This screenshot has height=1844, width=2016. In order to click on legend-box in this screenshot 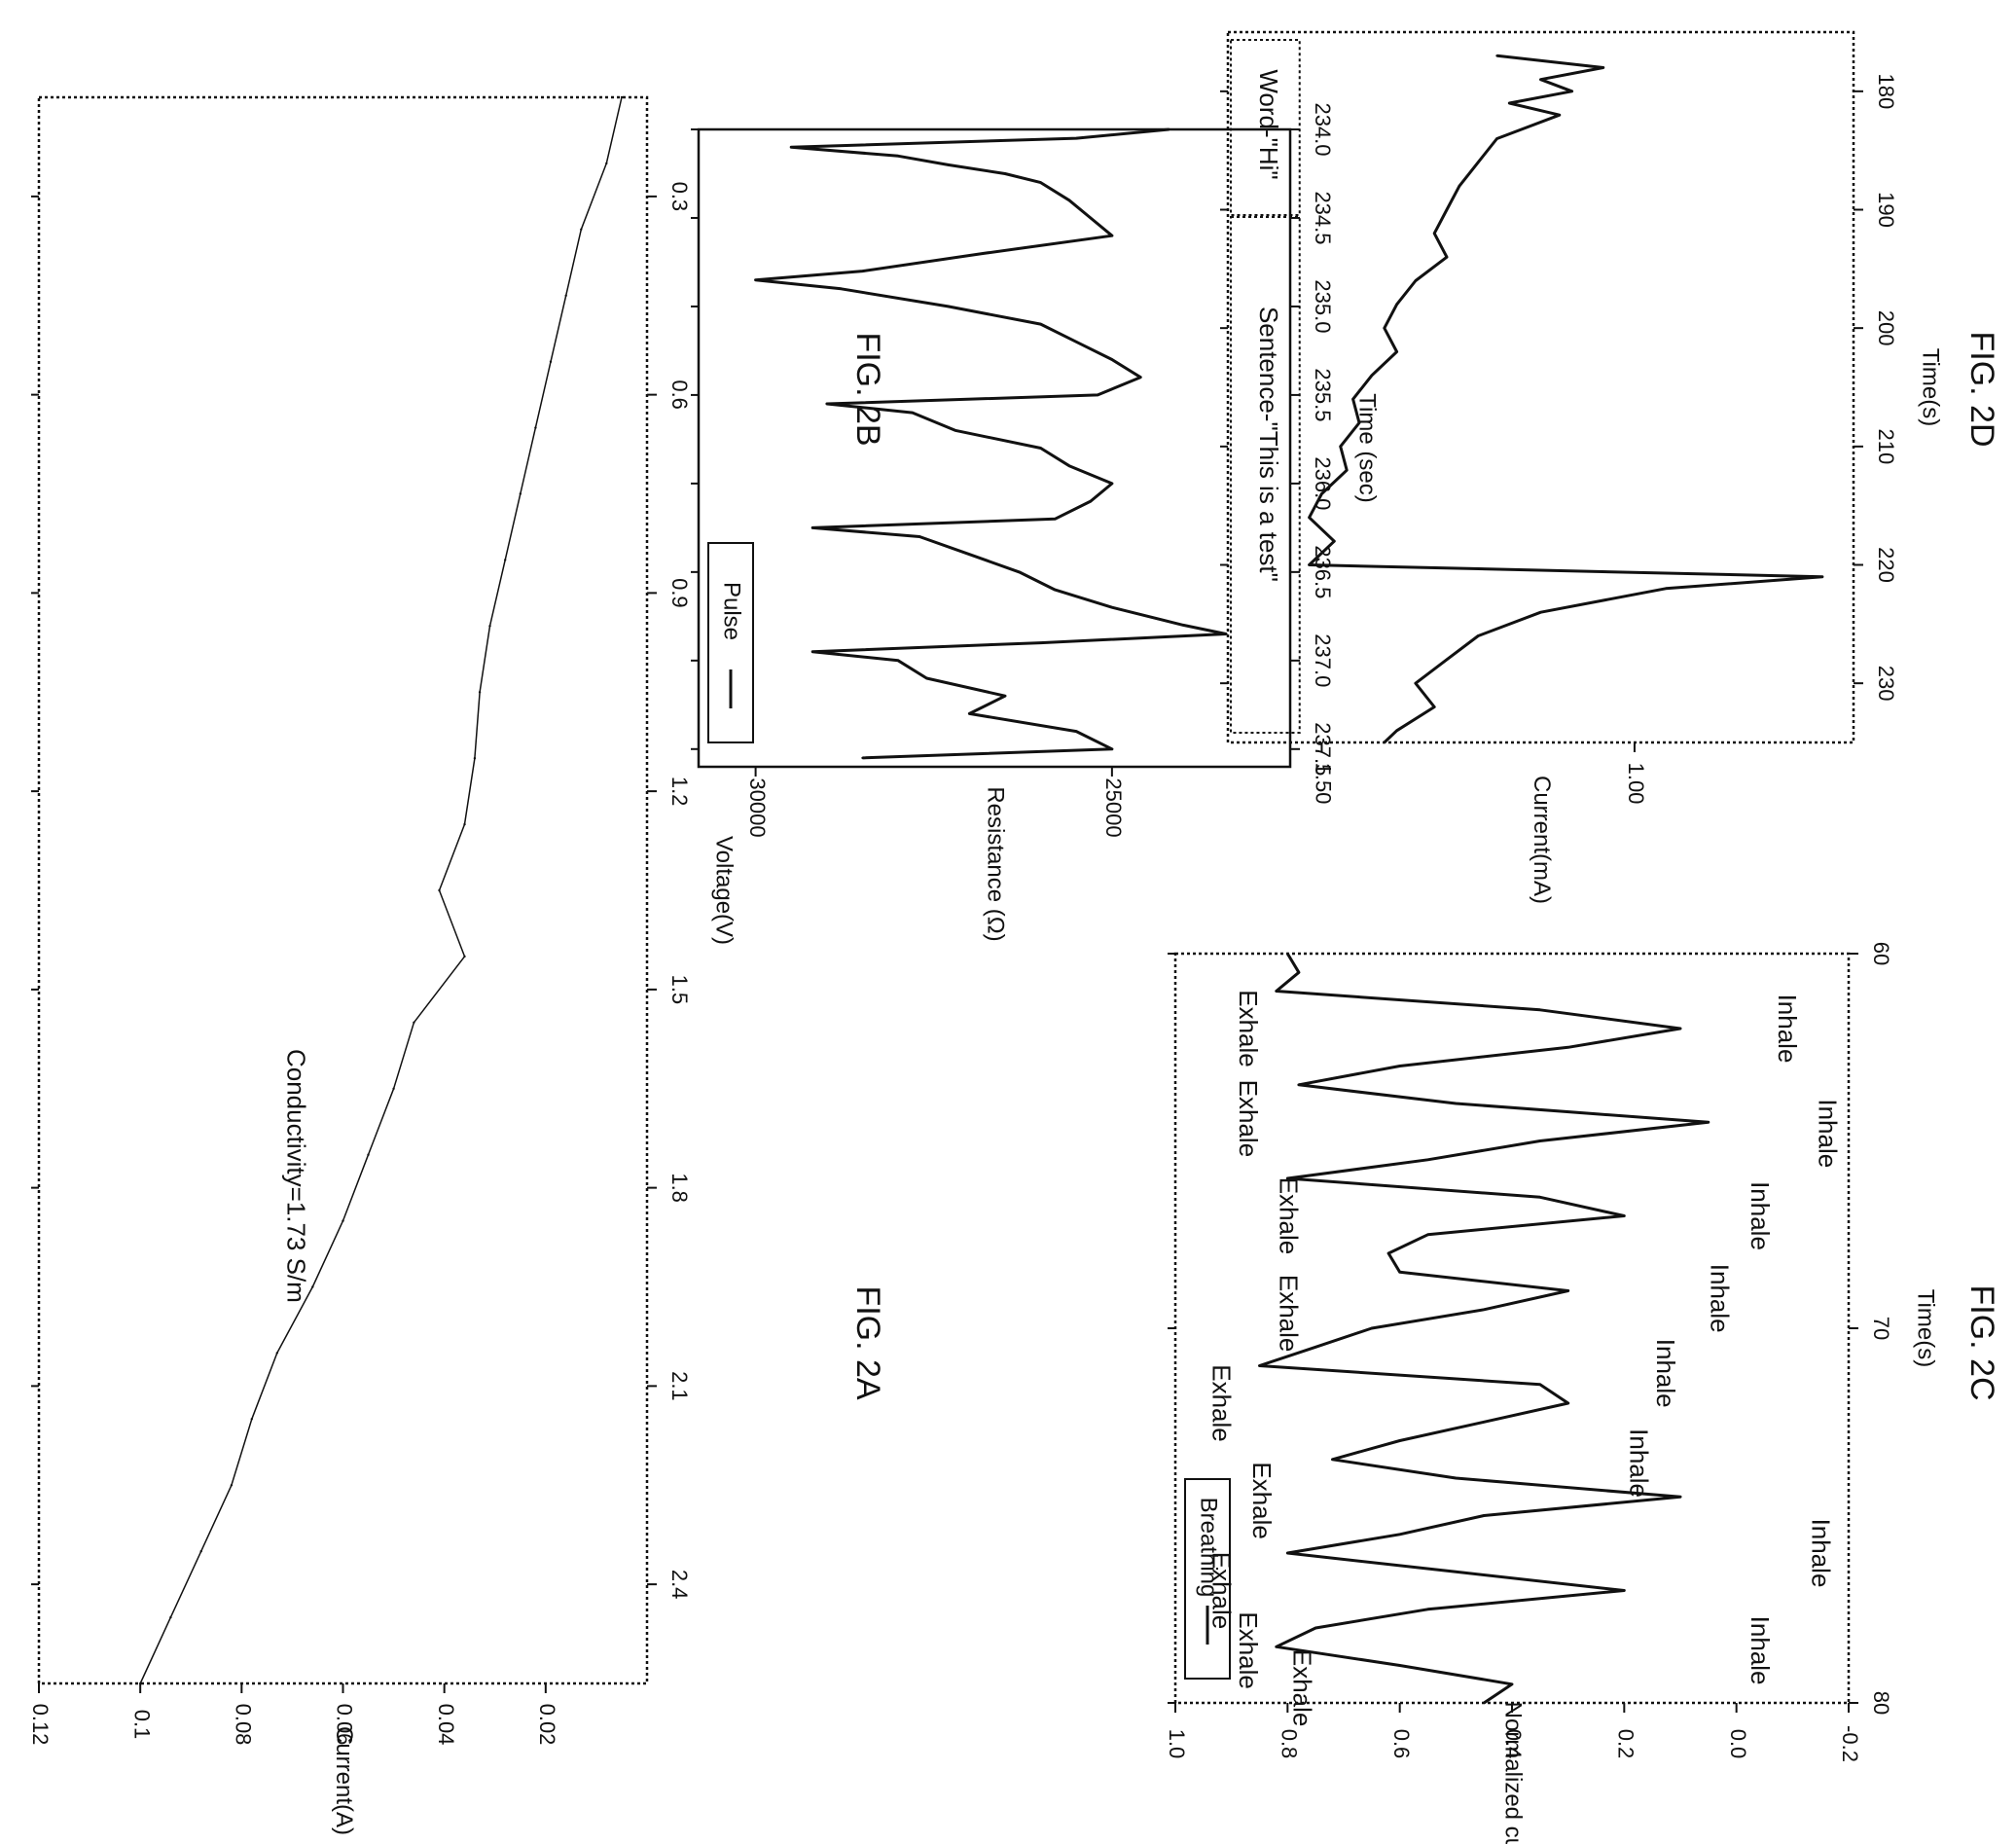, I will do `click(730, 642)`.